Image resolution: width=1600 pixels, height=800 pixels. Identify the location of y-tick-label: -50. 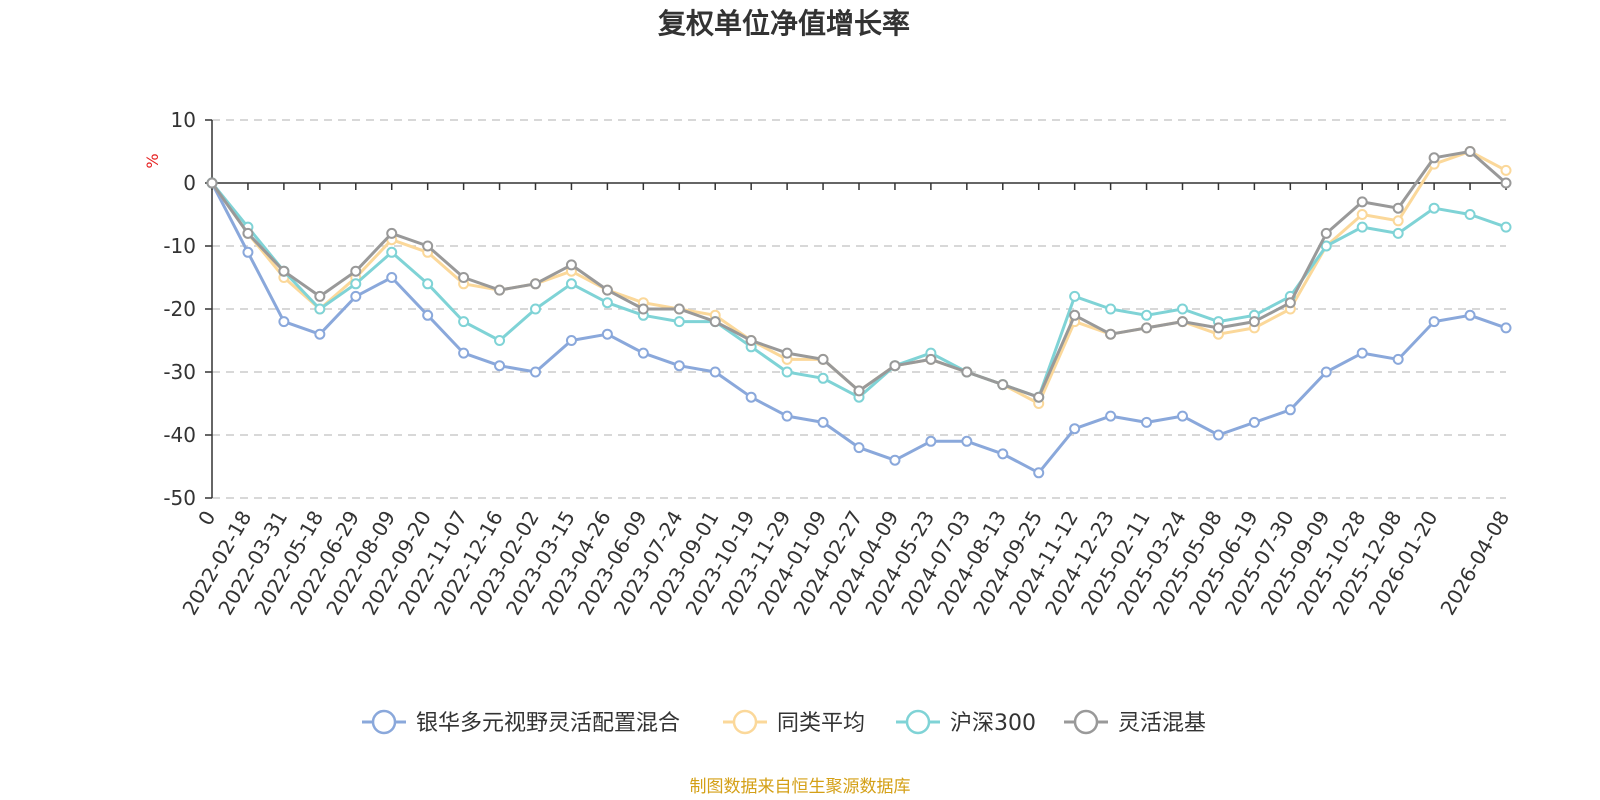
(179, 498).